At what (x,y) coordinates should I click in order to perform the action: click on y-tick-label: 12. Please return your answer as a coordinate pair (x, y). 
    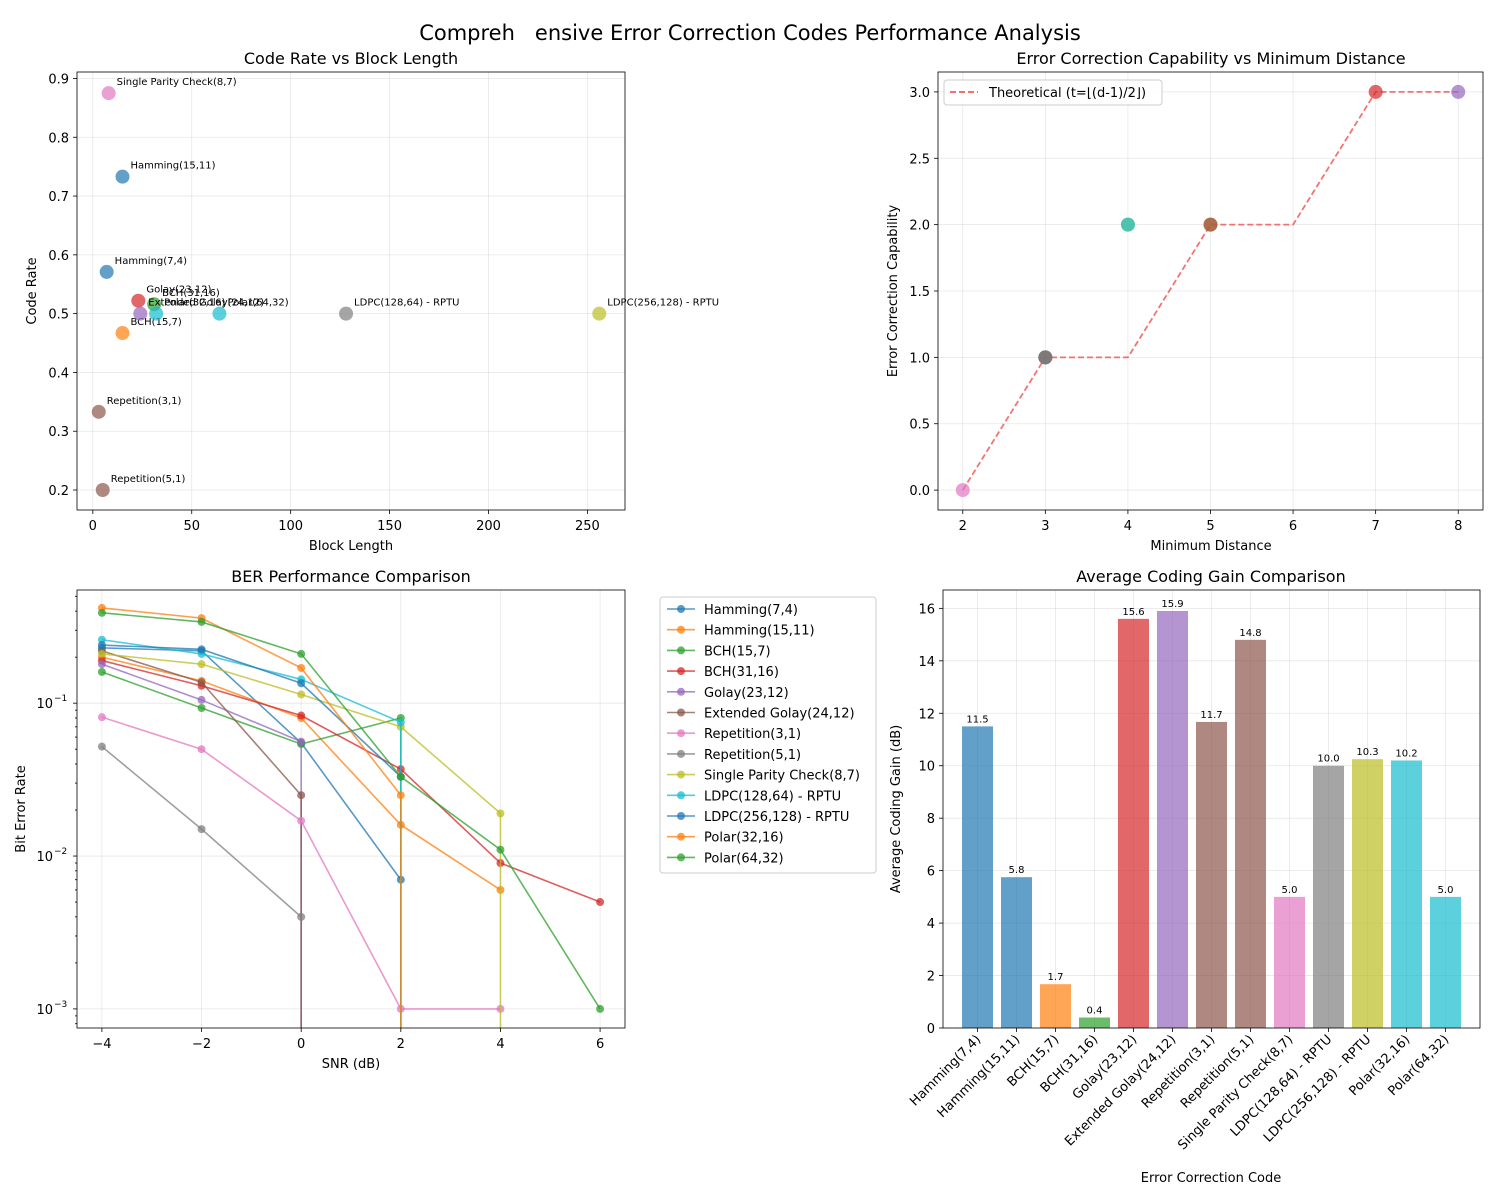
    Looking at the image, I should click on (926, 714).